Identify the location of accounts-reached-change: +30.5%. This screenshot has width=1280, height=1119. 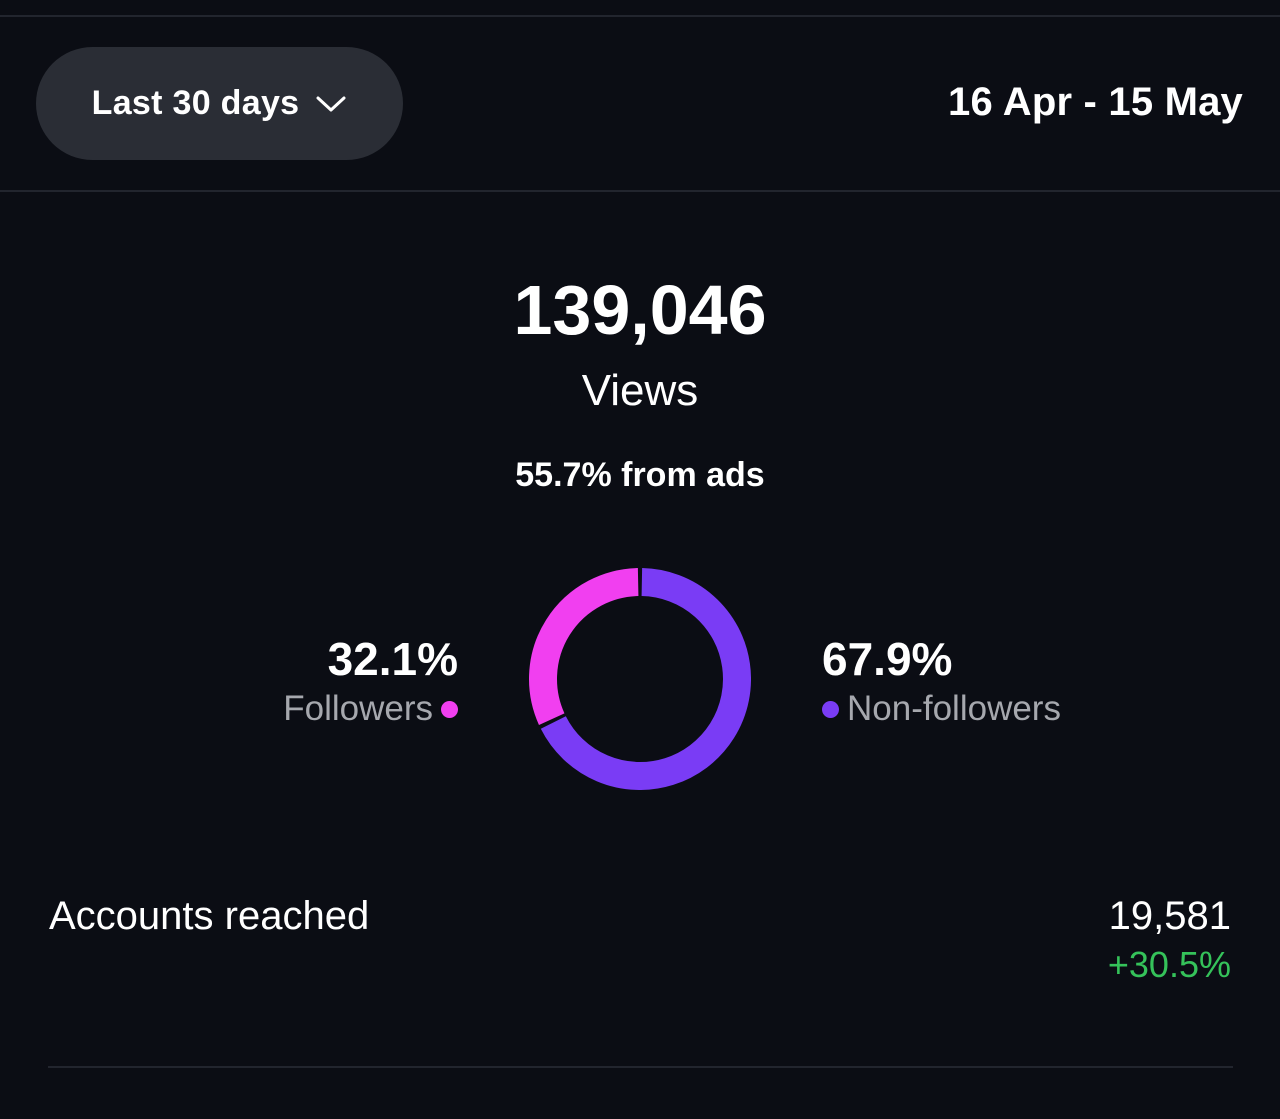
(1169, 964).